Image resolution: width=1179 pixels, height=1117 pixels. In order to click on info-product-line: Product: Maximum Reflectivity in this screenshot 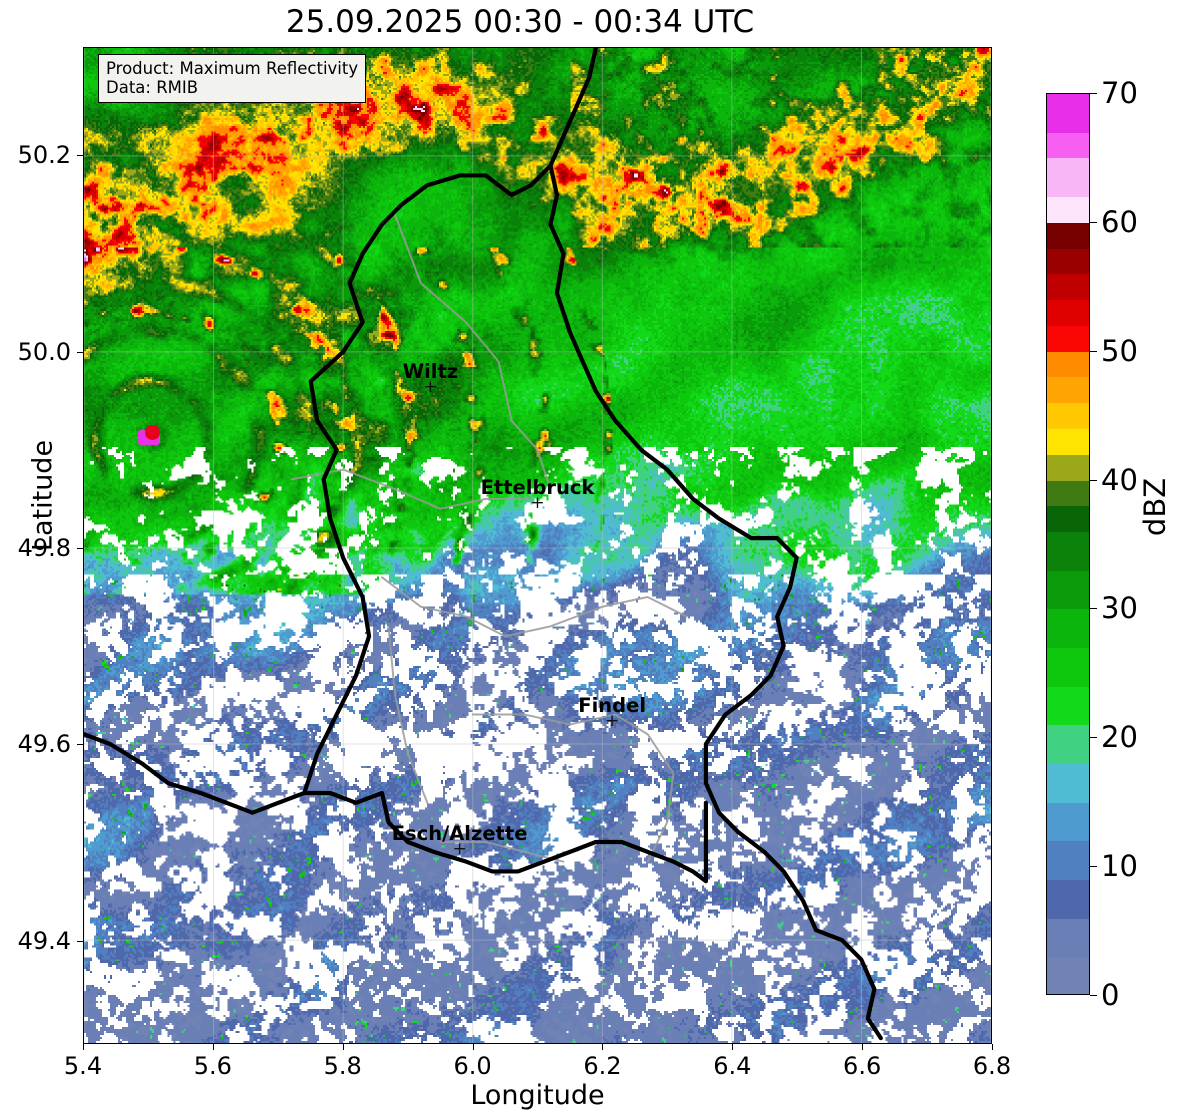, I will do `click(232, 68)`.